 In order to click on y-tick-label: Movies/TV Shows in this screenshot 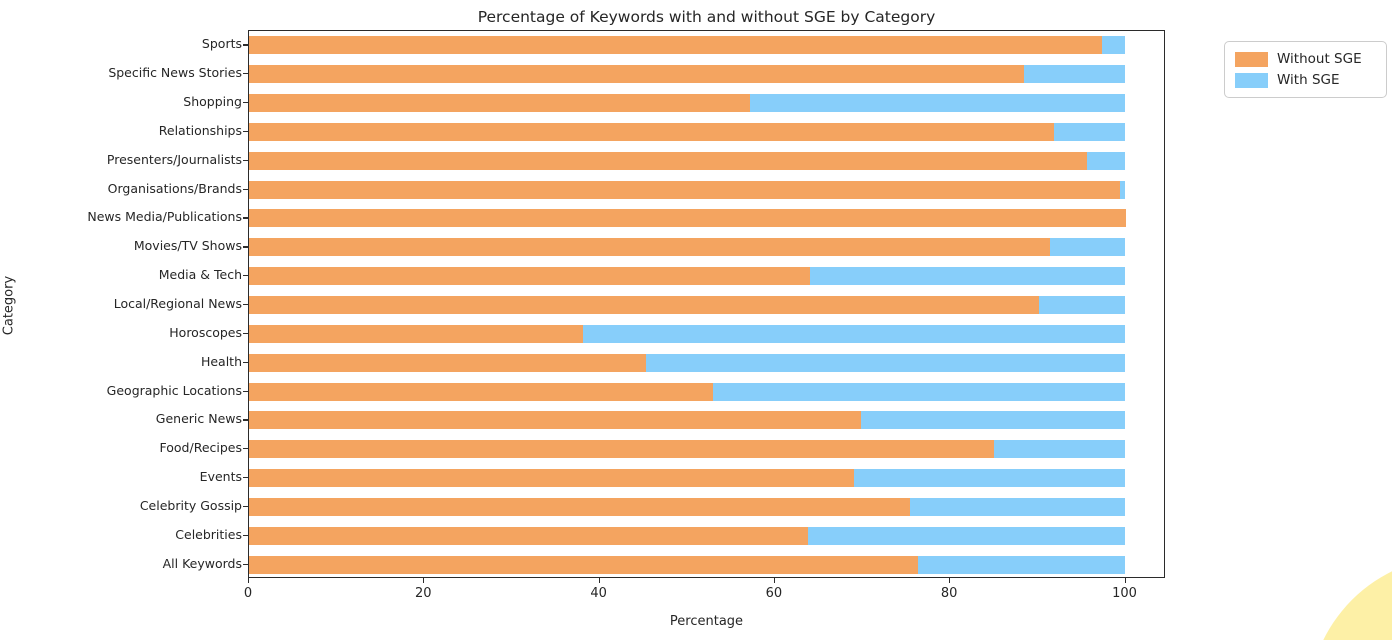, I will do `click(187, 246)`.